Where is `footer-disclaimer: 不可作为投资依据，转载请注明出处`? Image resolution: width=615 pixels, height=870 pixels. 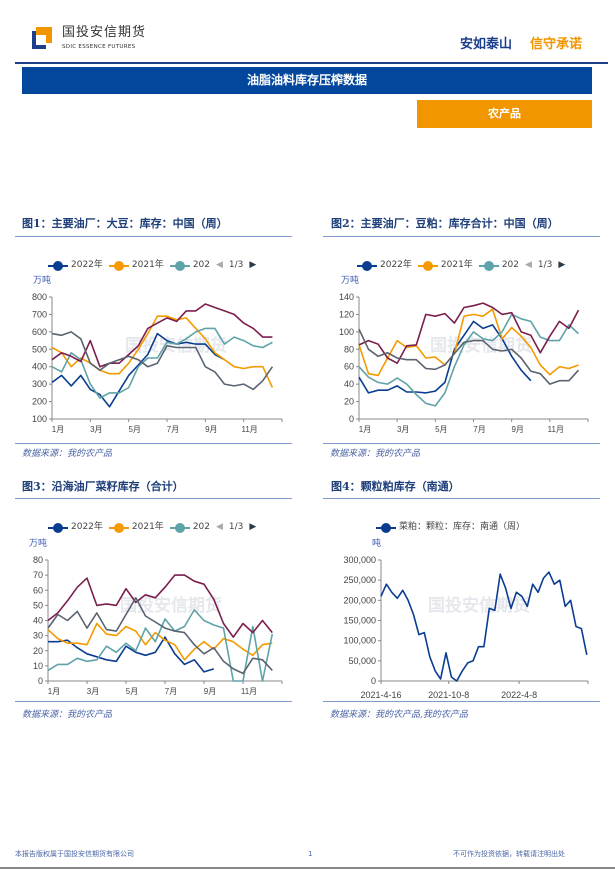 footer-disclaimer: 不可作为投资依据，转载请注明出处 is located at coordinates (509, 854).